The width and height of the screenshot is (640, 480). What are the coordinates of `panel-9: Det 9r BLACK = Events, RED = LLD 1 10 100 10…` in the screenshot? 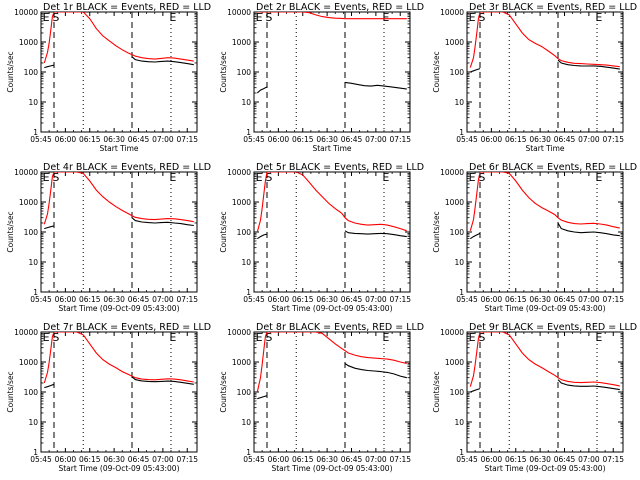 It's located at (534, 397).